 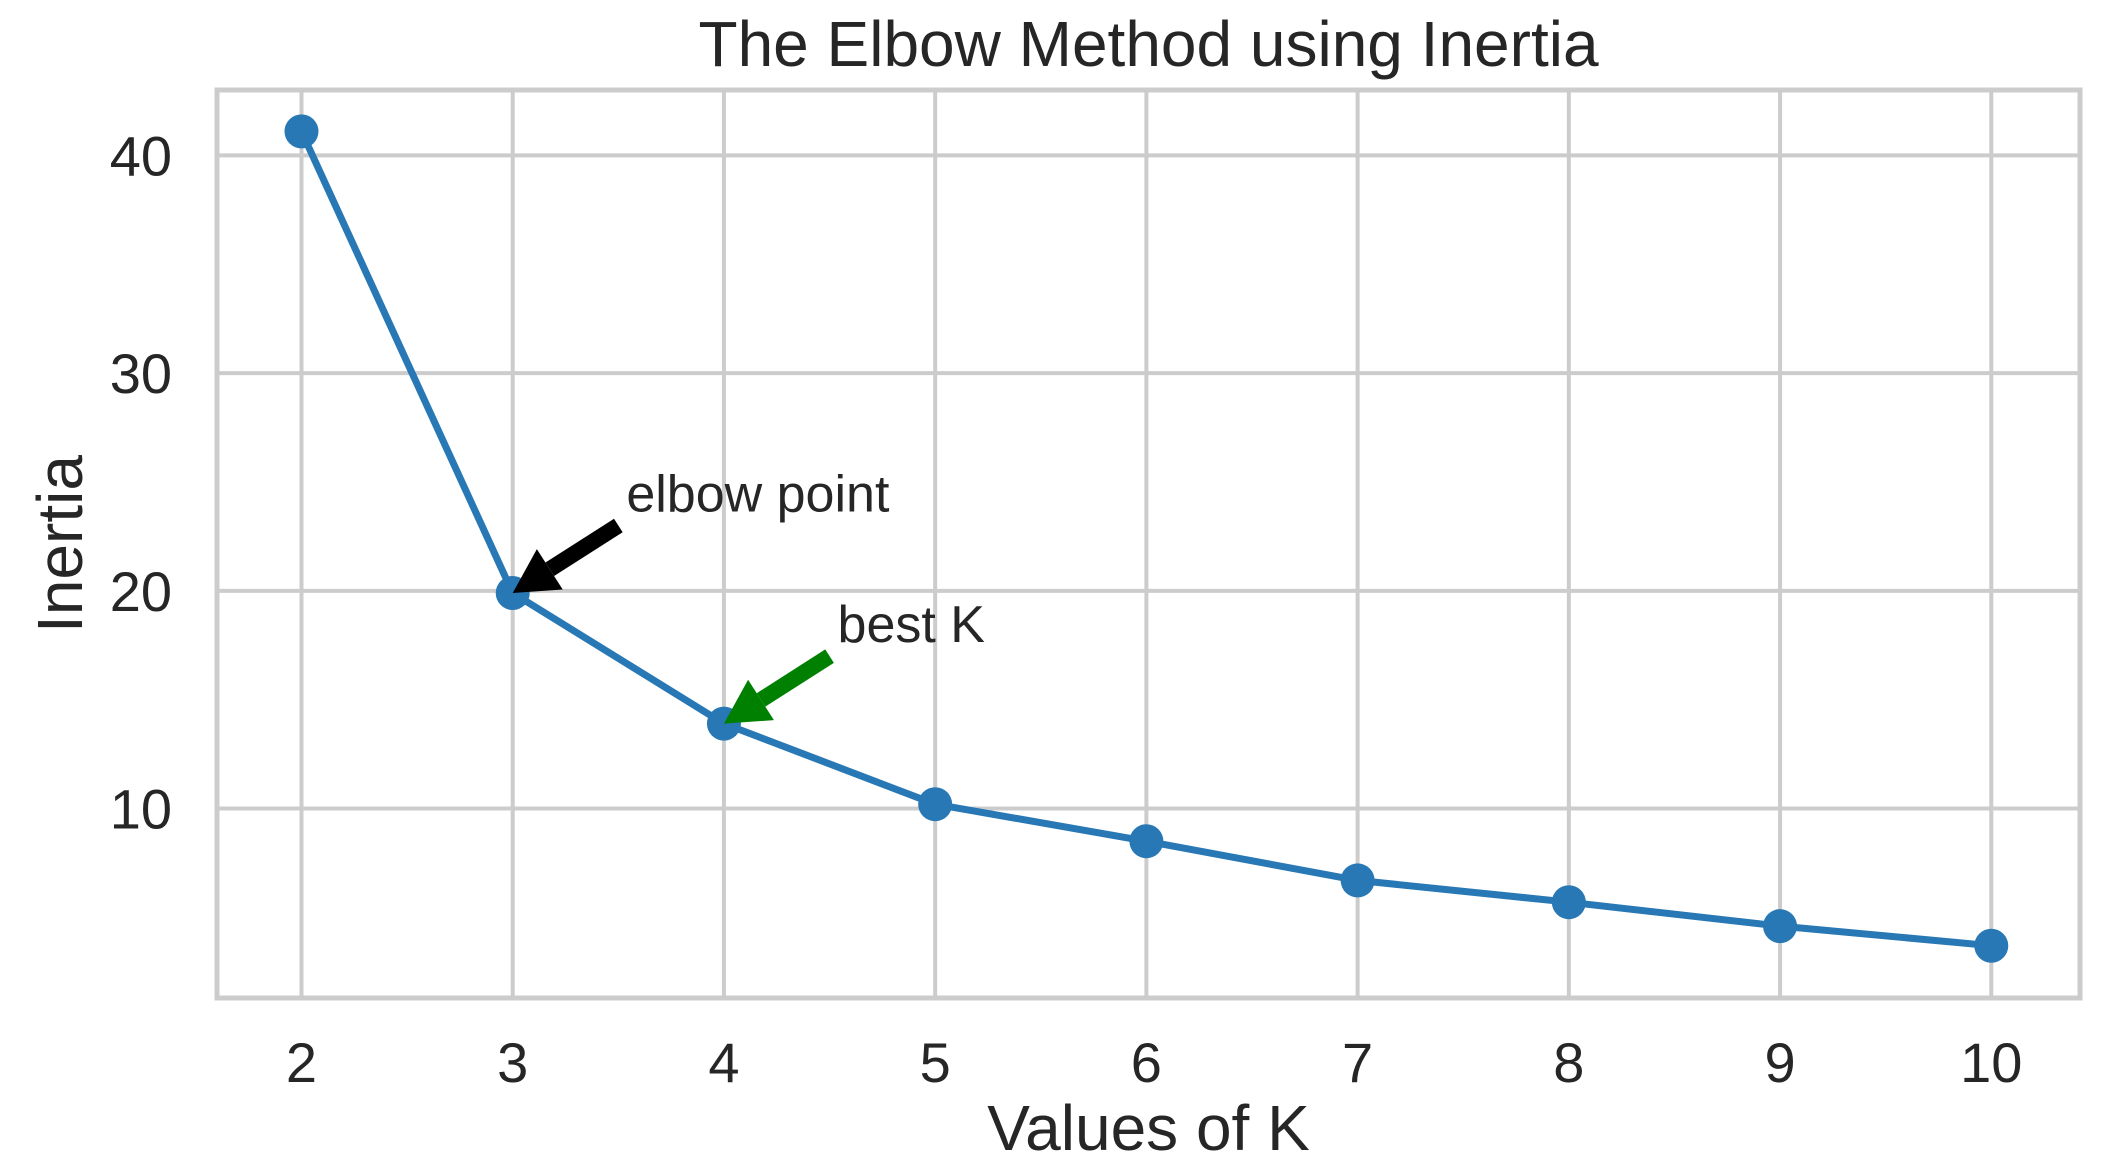 What do you see at coordinates (1568, 1062) in the screenshot?
I see `x-tick-label: 8` at bounding box center [1568, 1062].